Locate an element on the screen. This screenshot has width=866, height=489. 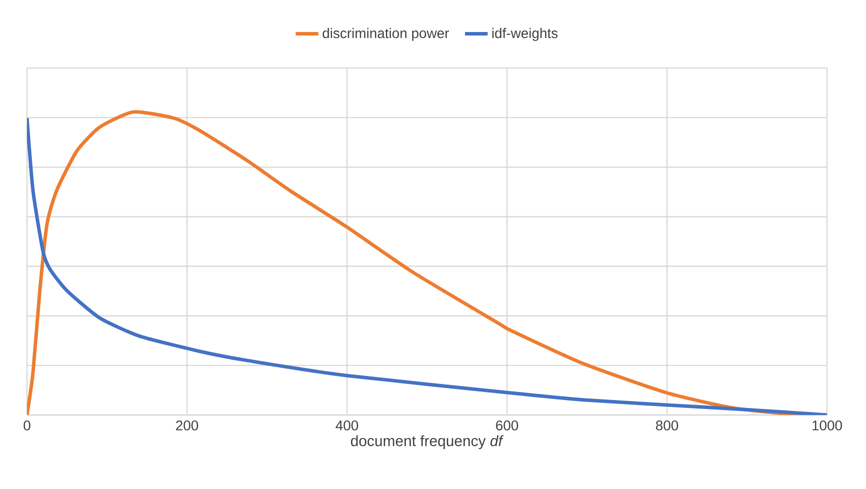
legend-label: idf-weights is located at coordinates (525, 34).